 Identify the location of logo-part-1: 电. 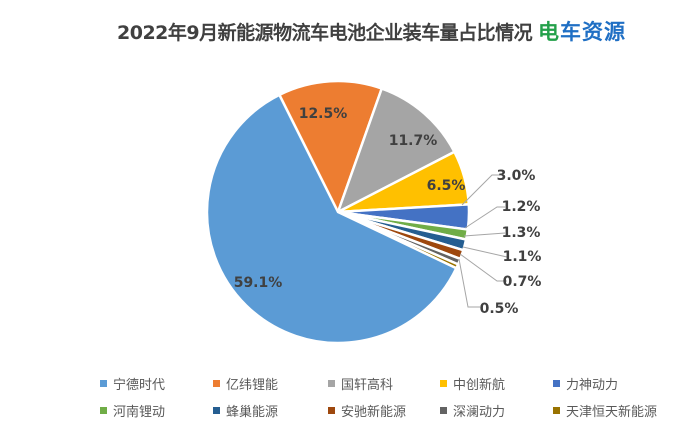
(549, 32).